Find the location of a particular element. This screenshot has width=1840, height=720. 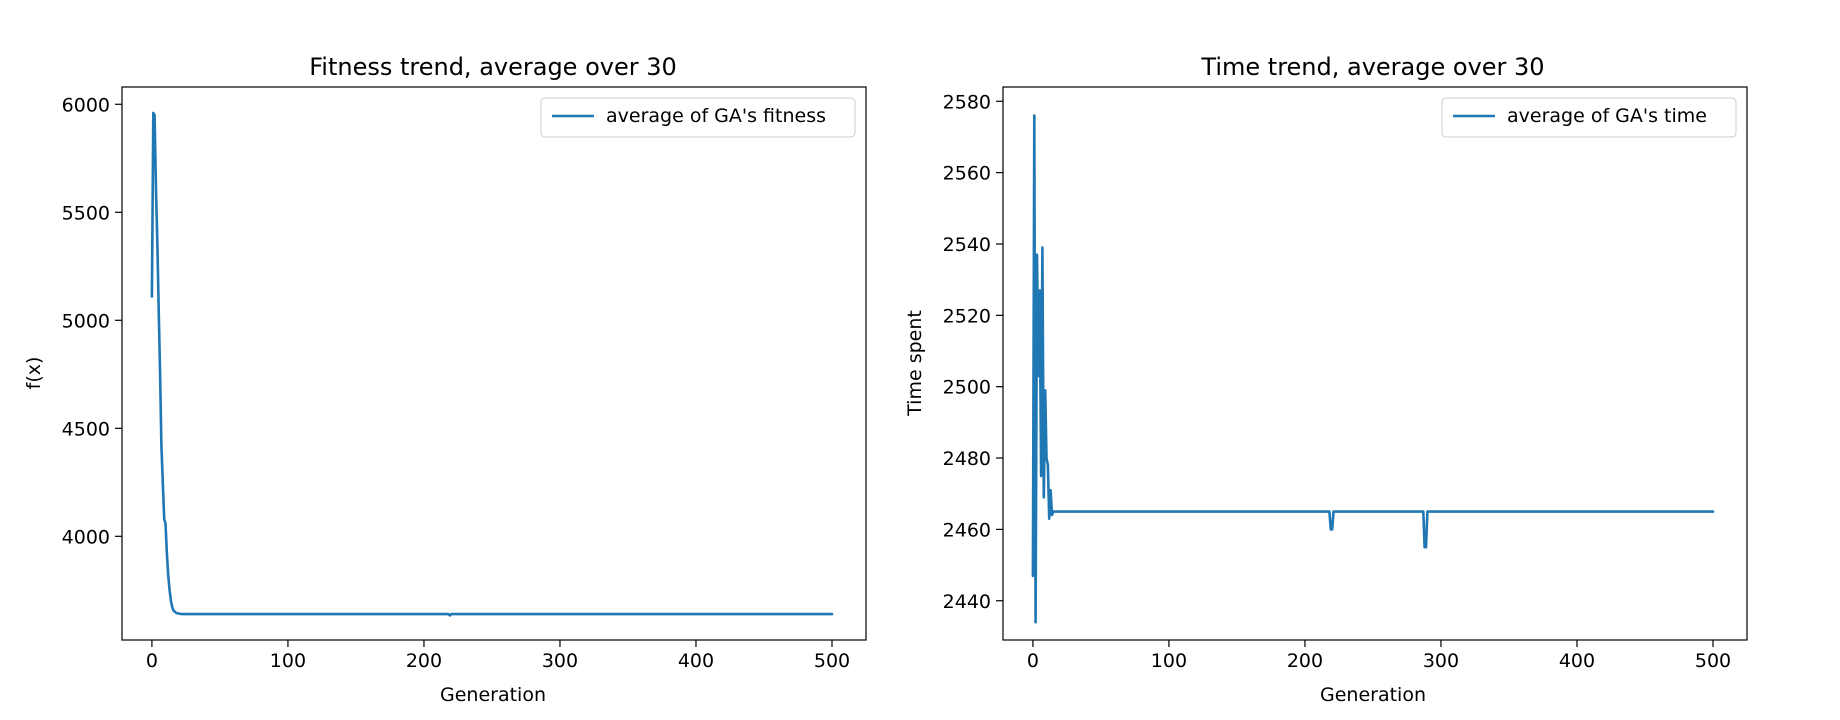

fitness-legend: average of GA's fitness is located at coordinates (698, 117).